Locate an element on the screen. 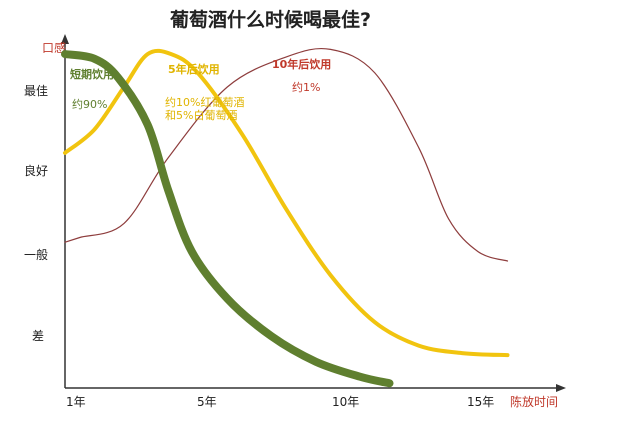  x-tick-label: 10年 is located at coordinates (345, 402).